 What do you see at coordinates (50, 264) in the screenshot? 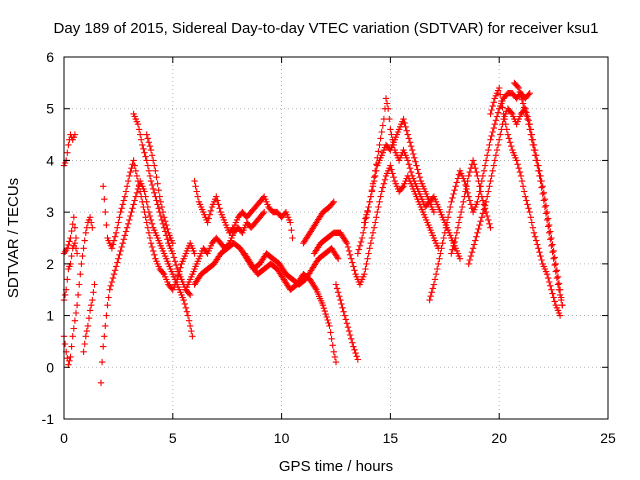
I see `y-tick-label: 2` at bounding box center [50, 264].